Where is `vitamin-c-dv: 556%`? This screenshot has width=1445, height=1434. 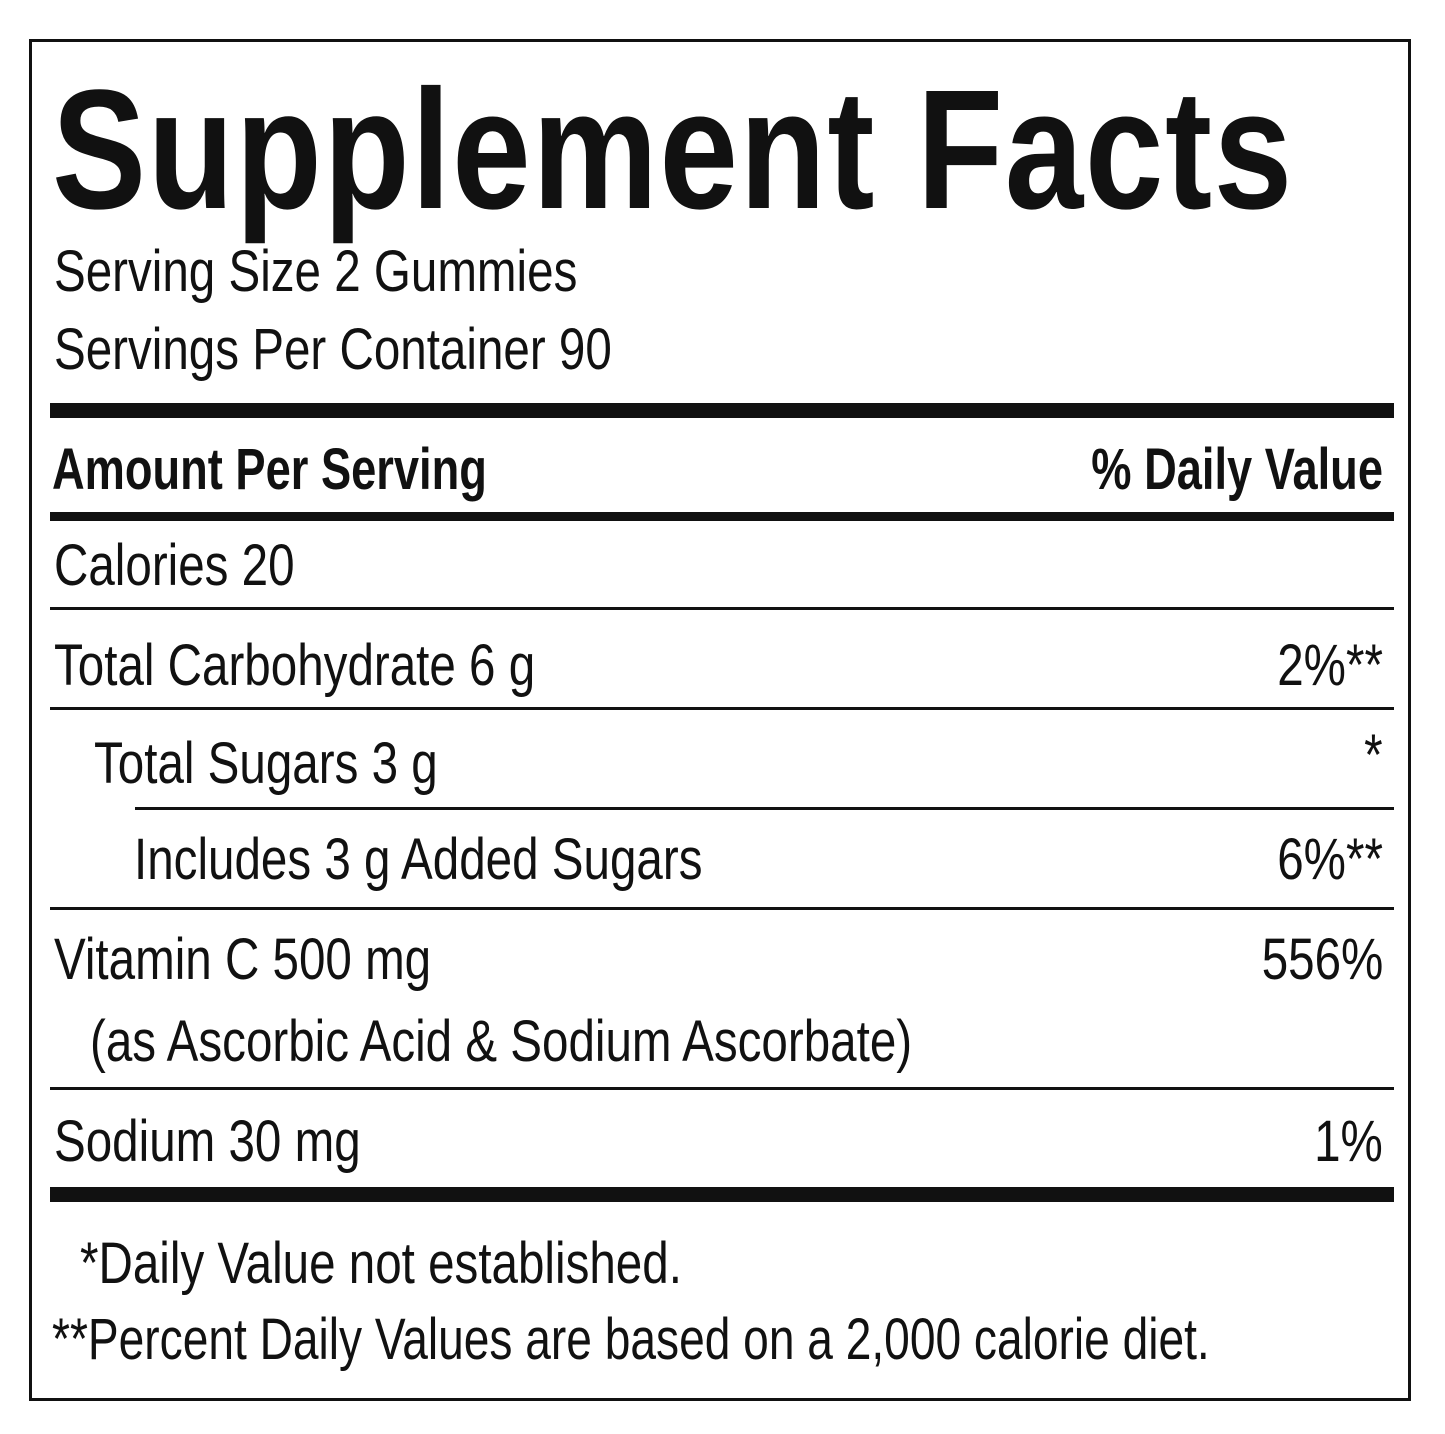 vitamin-c-dv: 556% is located at coordinates (1322, 959).